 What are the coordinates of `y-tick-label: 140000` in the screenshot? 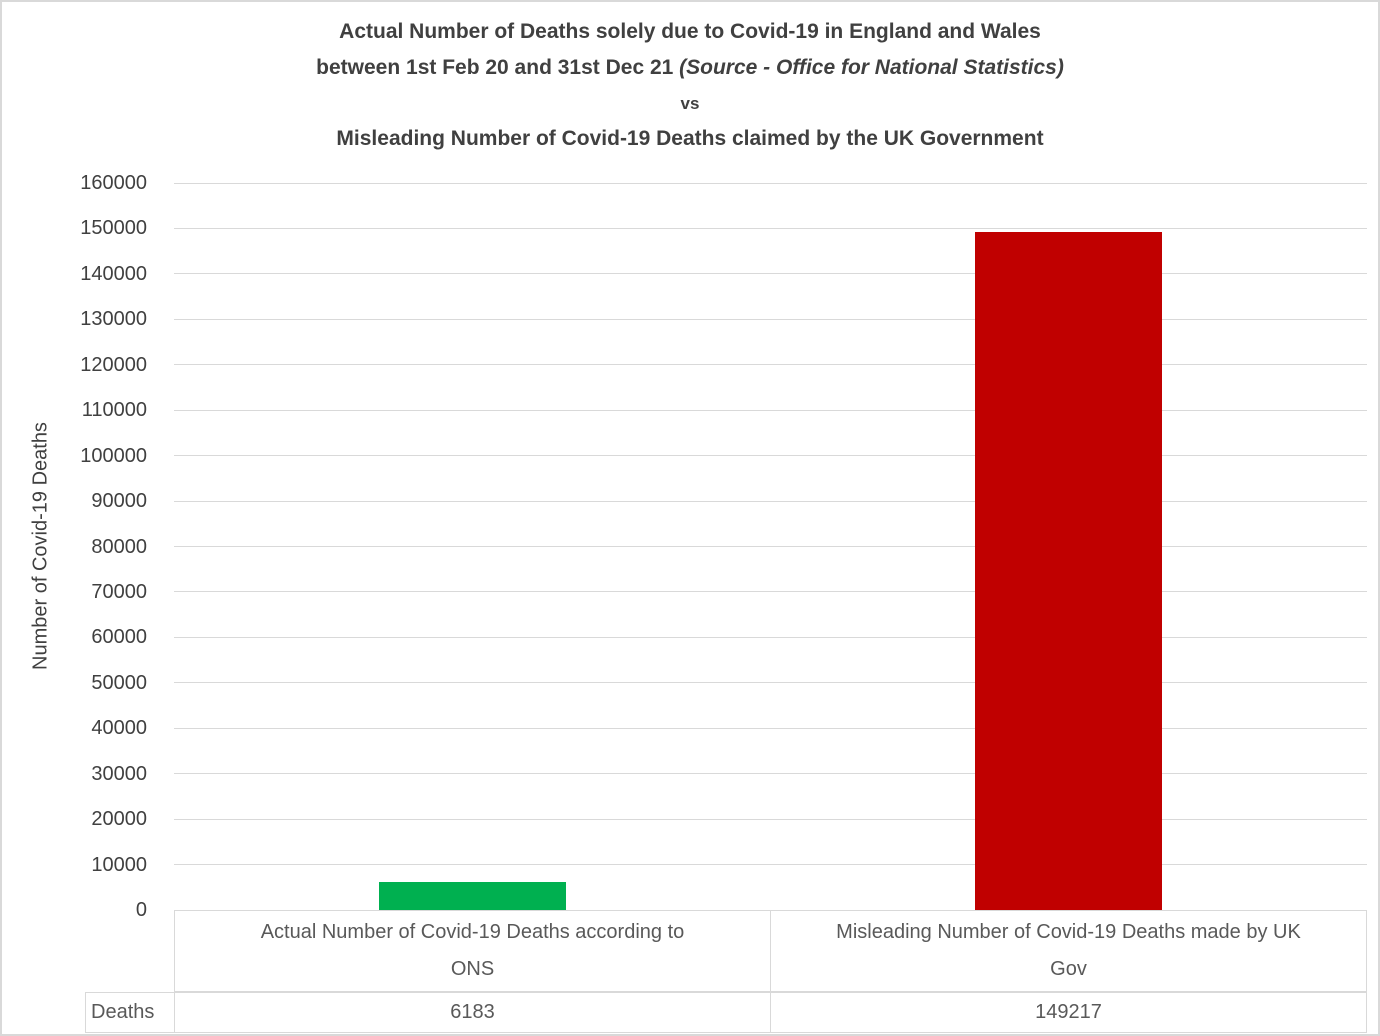 It's located at (113, 273).